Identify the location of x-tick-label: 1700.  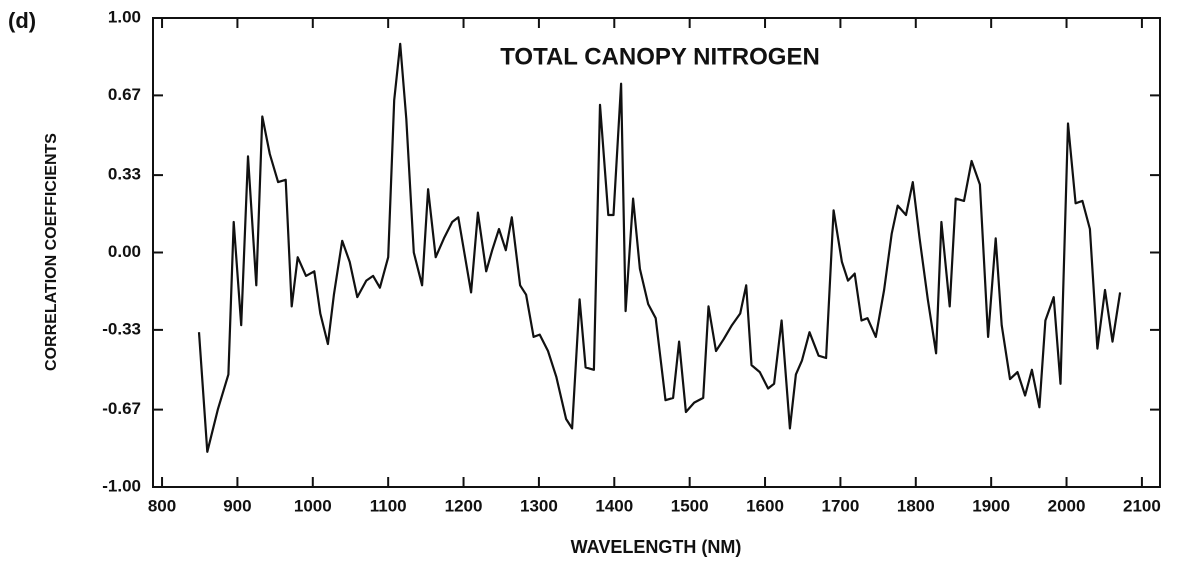
(840, 505).